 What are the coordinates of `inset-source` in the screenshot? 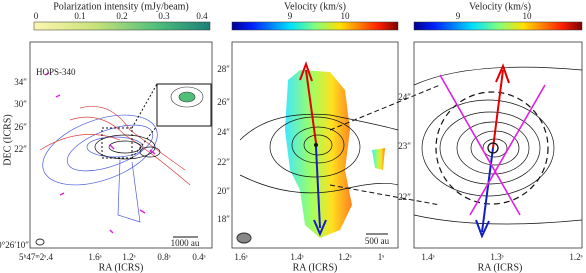 It's located at (187, 97).